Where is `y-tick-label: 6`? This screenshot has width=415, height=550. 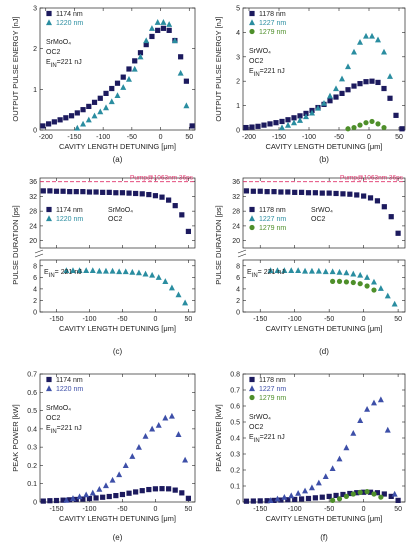
y-tick-label: 6 is located at coordinates (238, 278).